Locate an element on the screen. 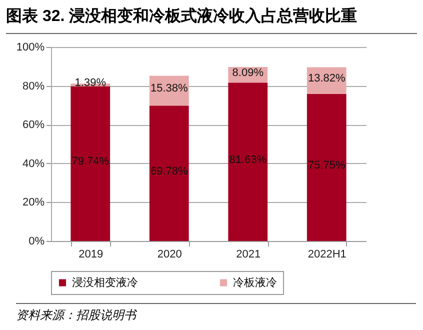 Image resolution: width=423 pixels, height=330 pixels. data-label: 79.74% is located at coordinates (91, 162).